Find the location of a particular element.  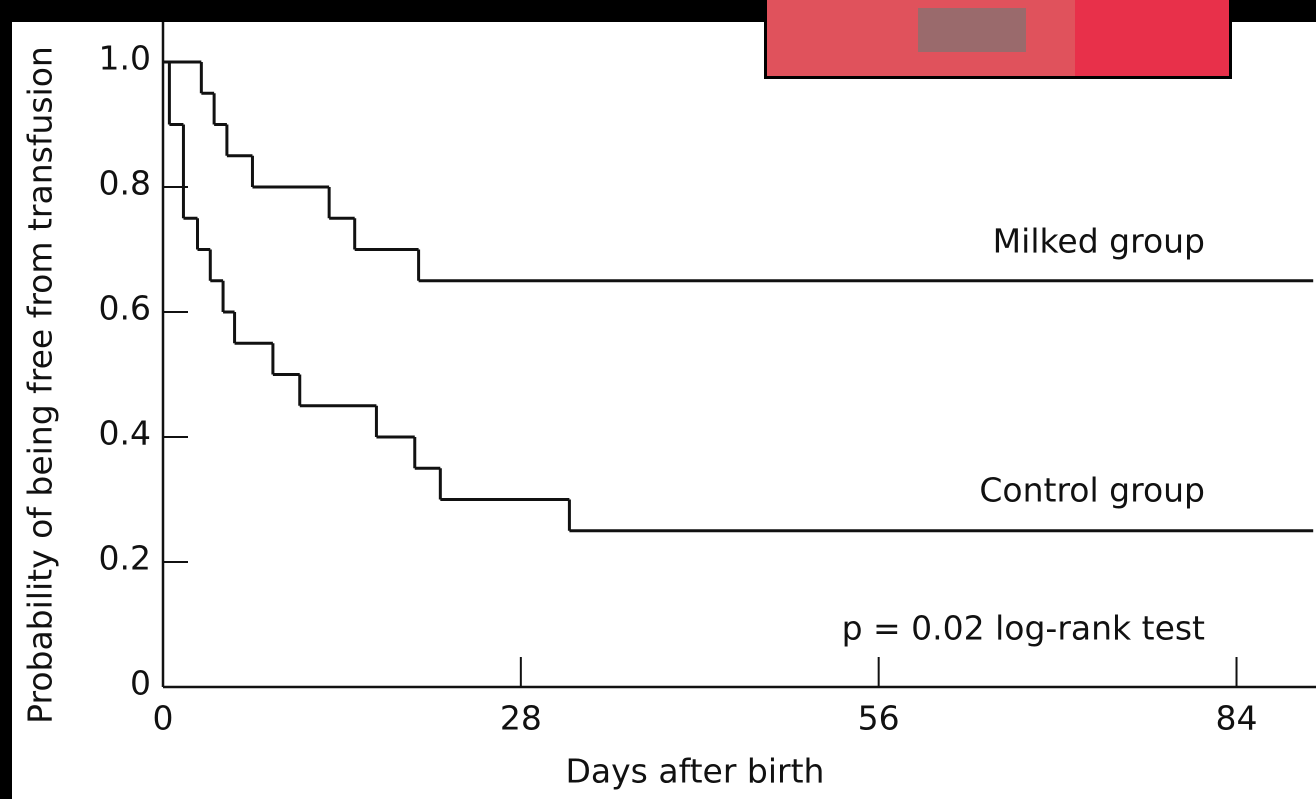

annotation: p = 0.02 log-rank test is located at coordinates (1023, 628).